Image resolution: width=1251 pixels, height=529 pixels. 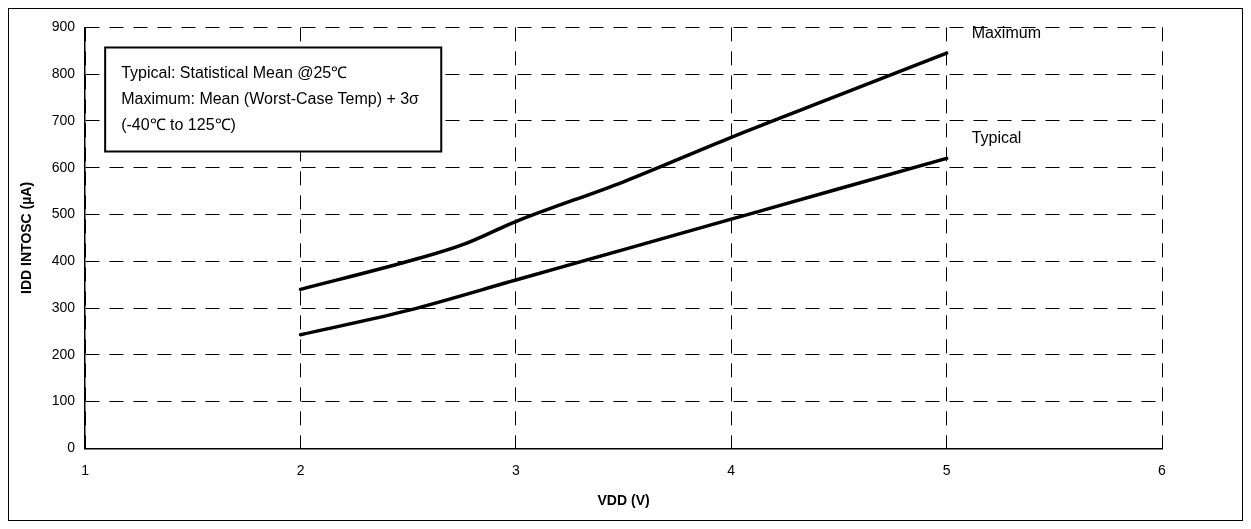 I want to click on annotation: Typical: Statistical Mean @25℃, so click(x=234, y=72).